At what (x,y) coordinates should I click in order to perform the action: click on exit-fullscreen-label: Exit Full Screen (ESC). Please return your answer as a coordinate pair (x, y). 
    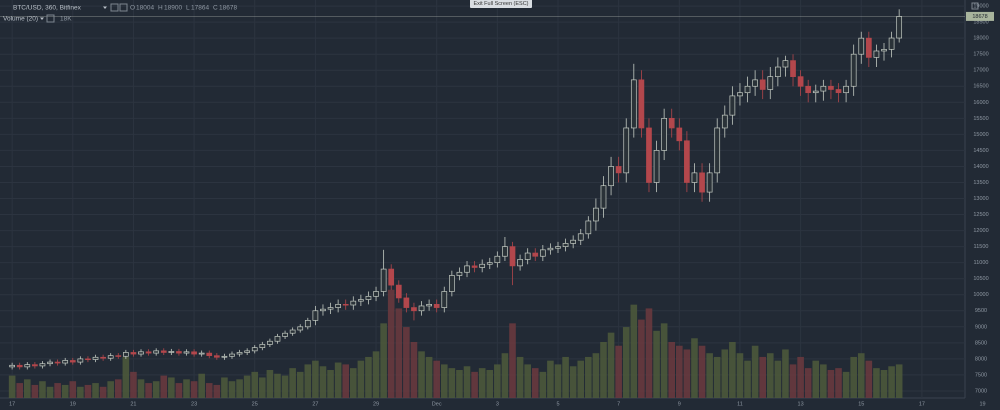
    Looking at the image, I should click on (500, 4).